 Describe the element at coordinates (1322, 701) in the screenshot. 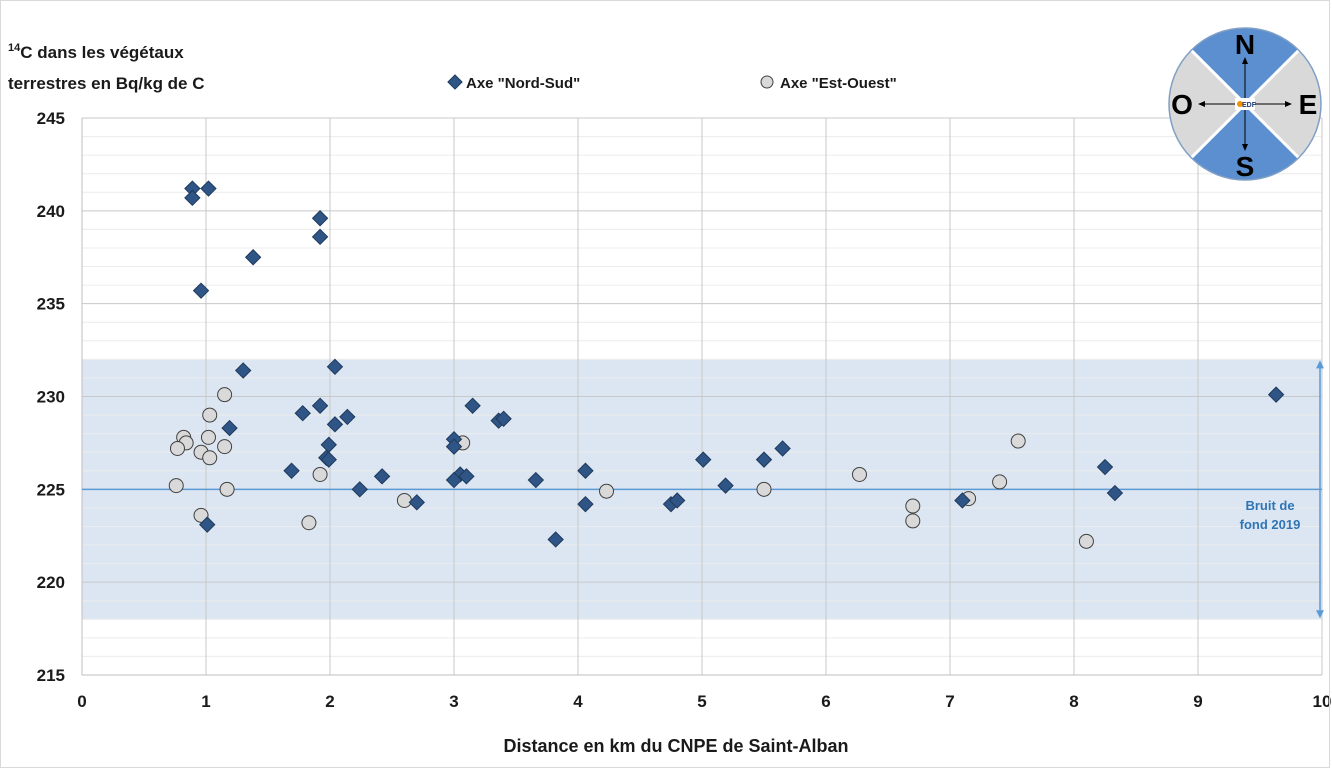

I see `x-tick-label: 10` at that location.